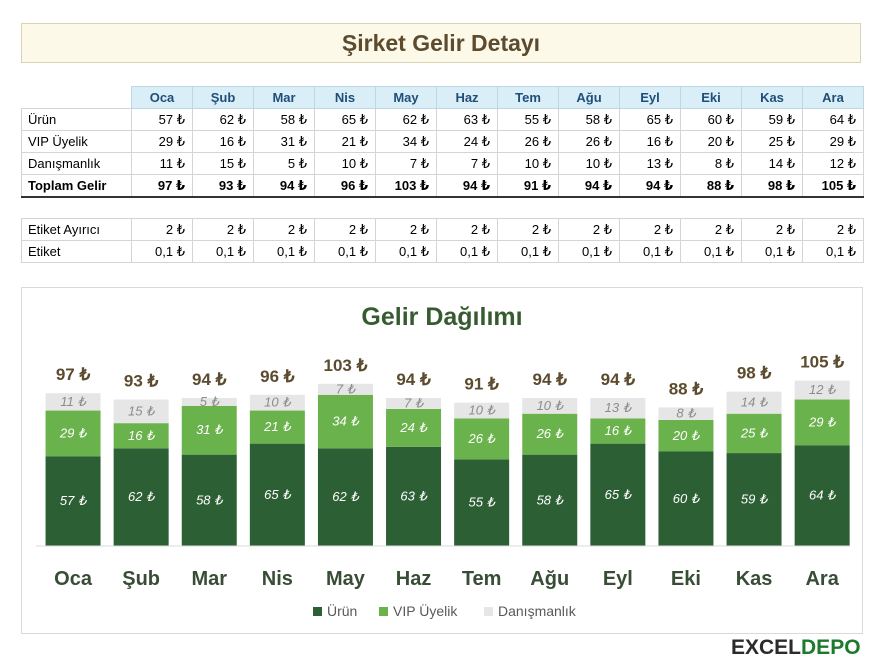 The image size is (883, 660). I want to click on table-cell: 62 ₺, so click(406, 119).